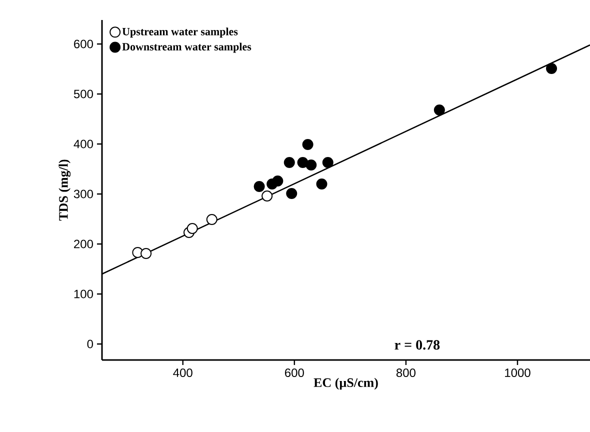  What do you see at coordinates (180, 33) in the screenshot?
I see `legend-label: Upstream water samples` at bounding box center [180, 33].